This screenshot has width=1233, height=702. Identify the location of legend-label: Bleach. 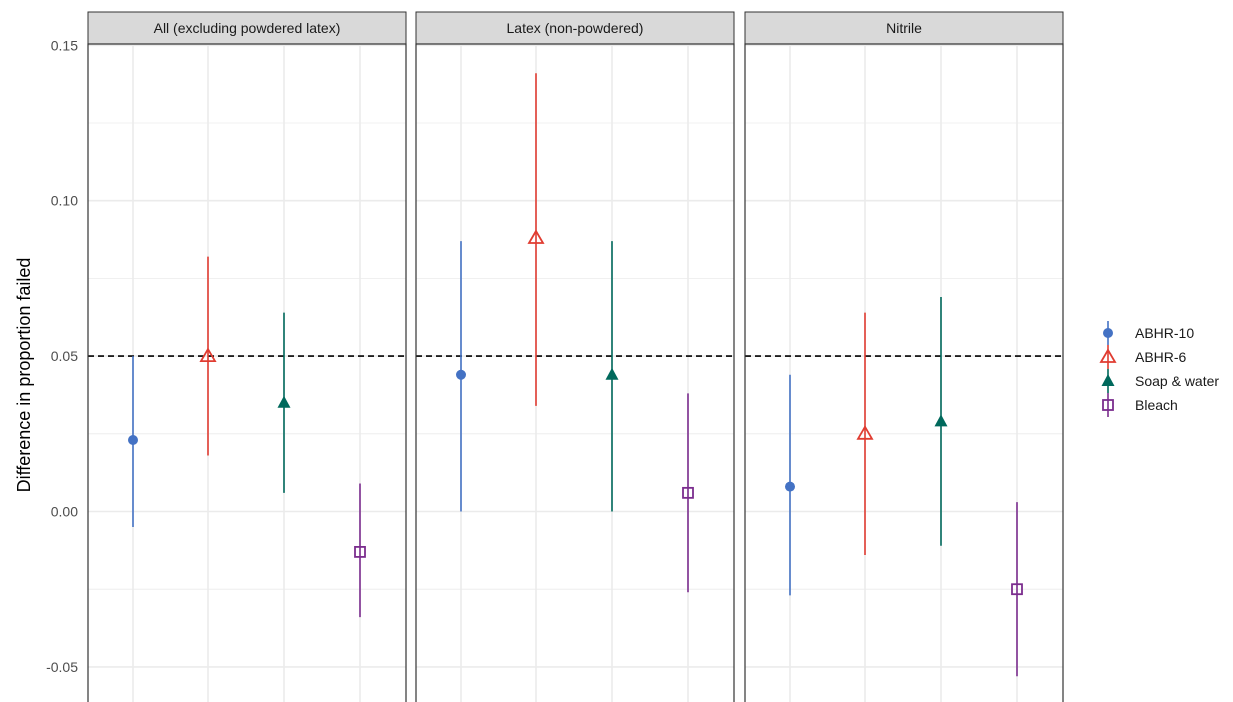
(1156, 405).